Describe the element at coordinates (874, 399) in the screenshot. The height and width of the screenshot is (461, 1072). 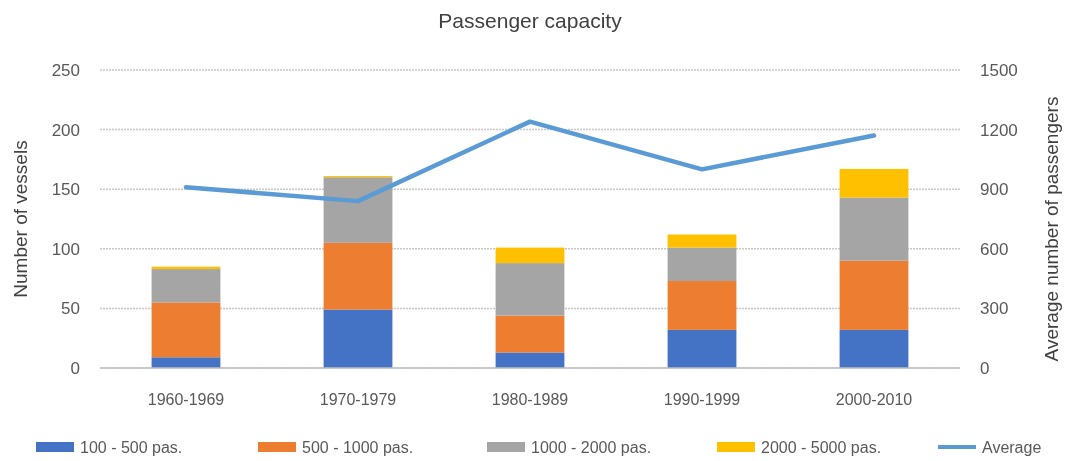
I see `x-tick-label: 2000-2010` at that location.